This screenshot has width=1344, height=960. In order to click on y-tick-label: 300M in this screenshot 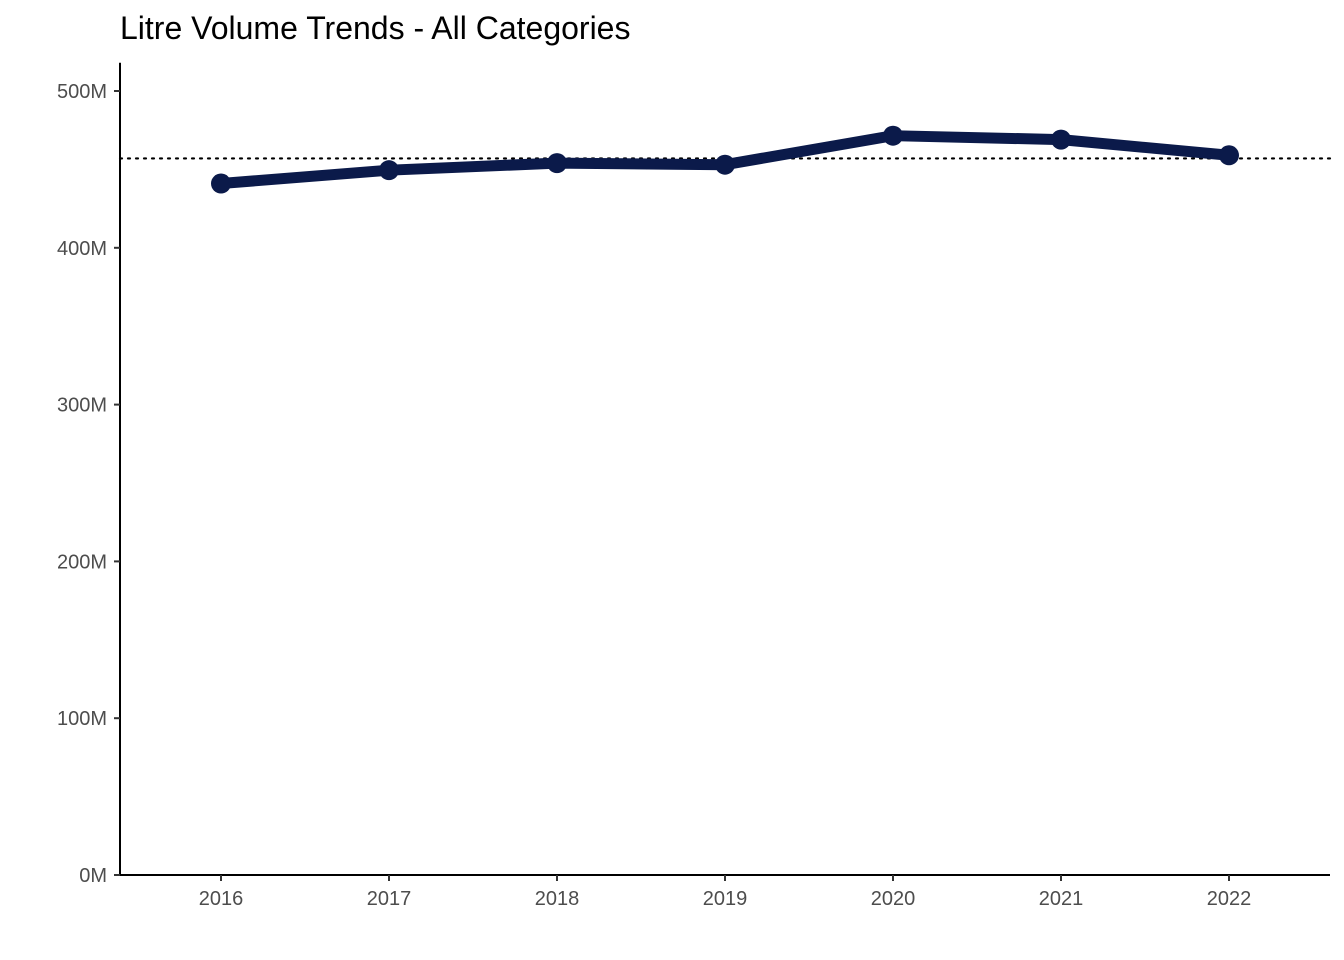, I will do `click(82, 406)`.